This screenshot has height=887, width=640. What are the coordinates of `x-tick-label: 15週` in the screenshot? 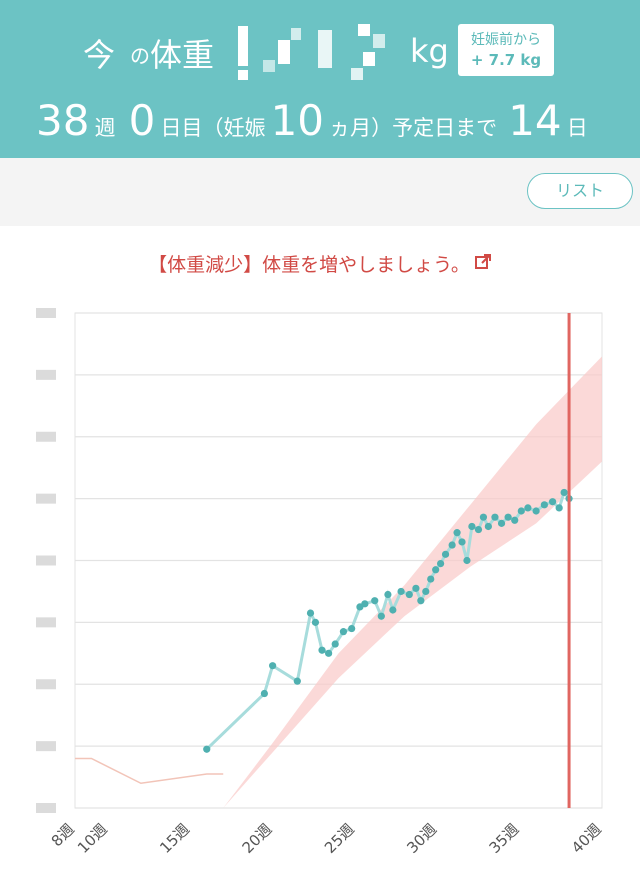 It's located at (174, 838).